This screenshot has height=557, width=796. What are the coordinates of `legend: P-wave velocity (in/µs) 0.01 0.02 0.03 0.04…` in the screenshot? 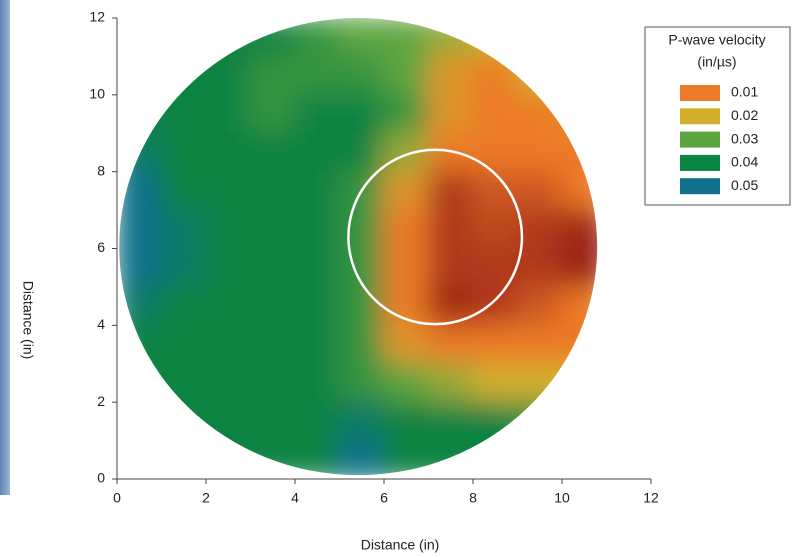 It's located at (717, 116).